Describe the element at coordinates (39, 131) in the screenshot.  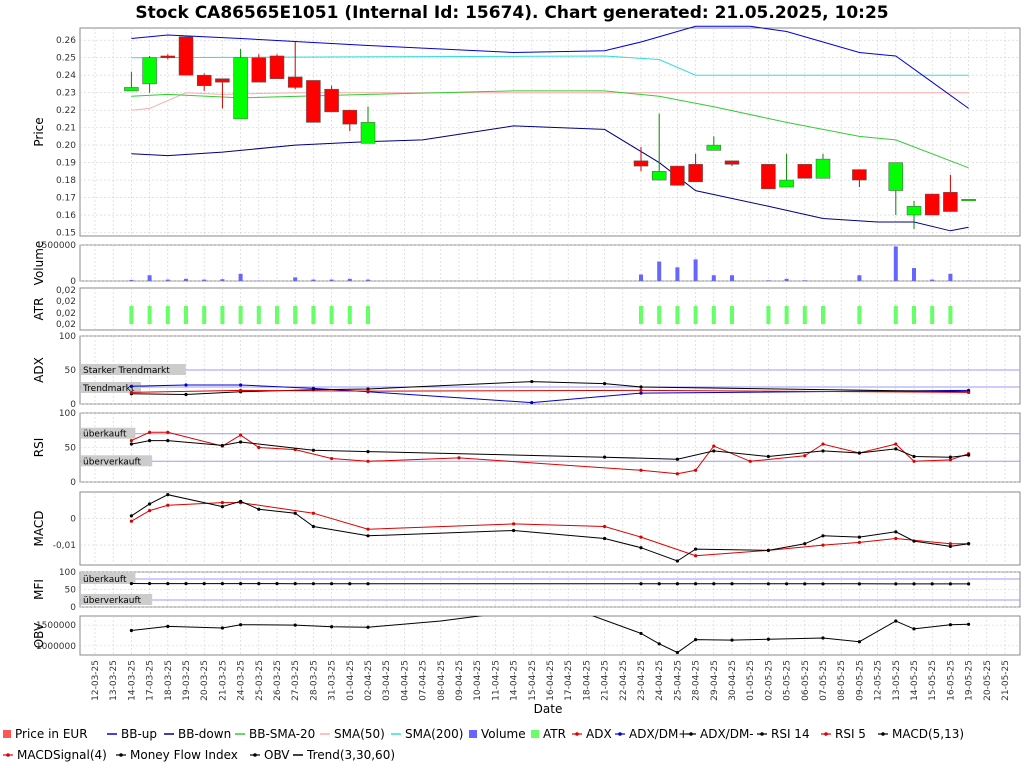
I see `price-y-label: Price` at that location.